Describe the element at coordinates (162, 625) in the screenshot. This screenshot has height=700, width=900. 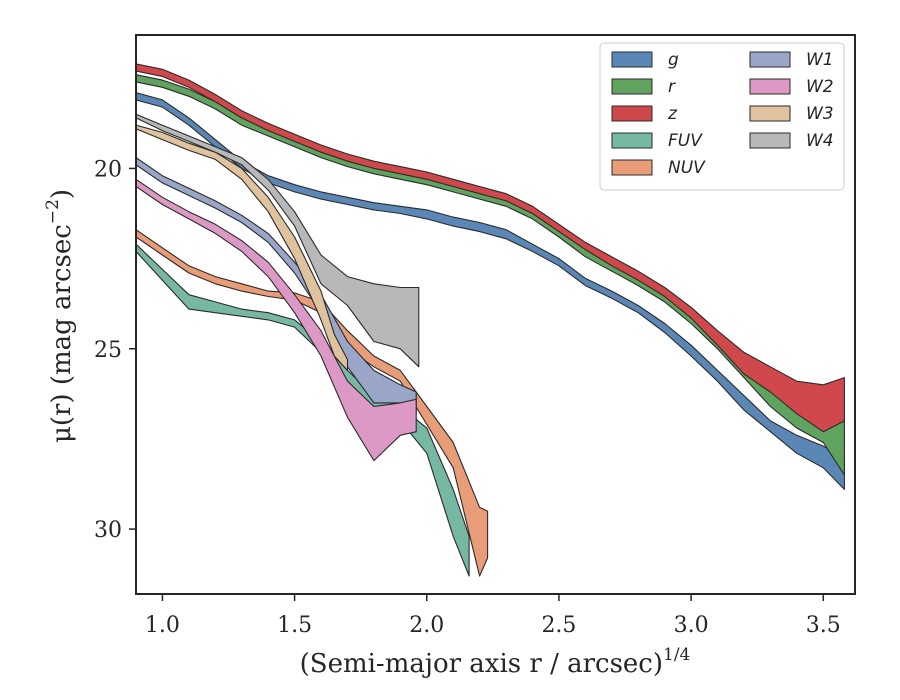
I see `x-tick-label: 1.0` at that location.